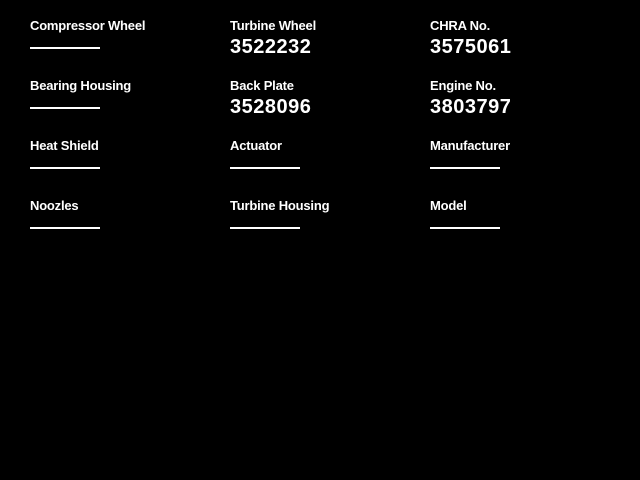  I want to click on field-back-plate: Back Plate 3528096, so click(330, 102).